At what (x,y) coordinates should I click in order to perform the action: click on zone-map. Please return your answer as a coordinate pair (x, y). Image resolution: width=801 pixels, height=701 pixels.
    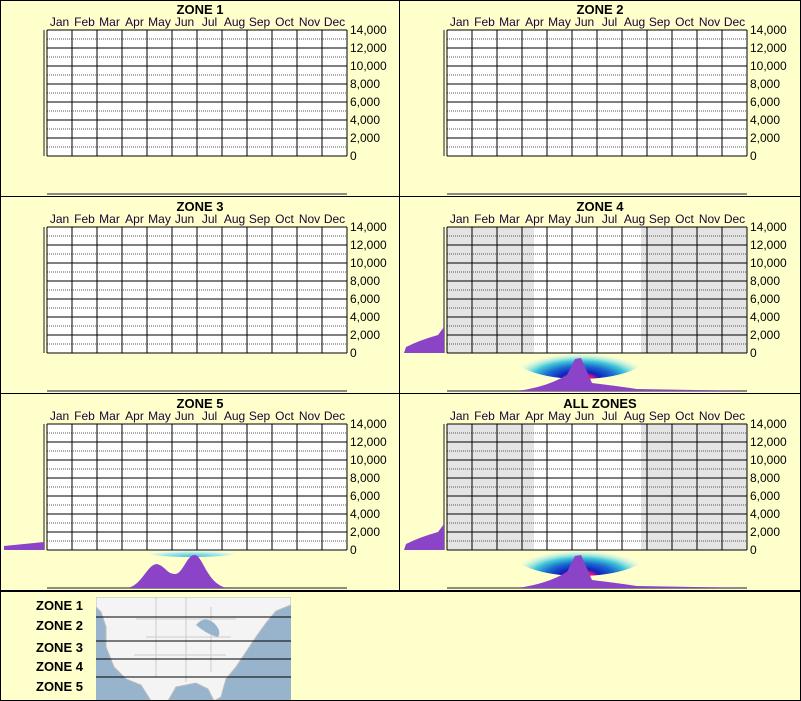
    Looking at the image, I should click on (193, 649).